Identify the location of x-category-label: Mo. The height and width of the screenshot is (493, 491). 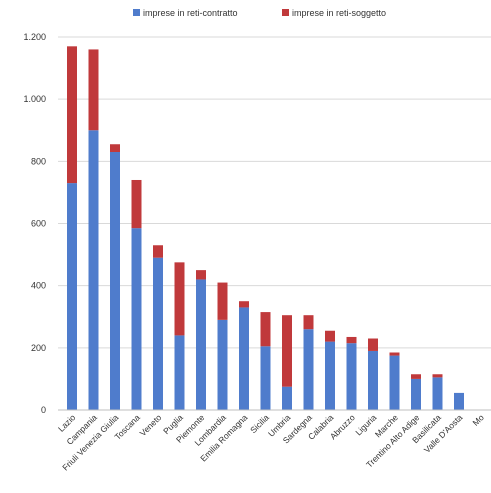
(478, 420).